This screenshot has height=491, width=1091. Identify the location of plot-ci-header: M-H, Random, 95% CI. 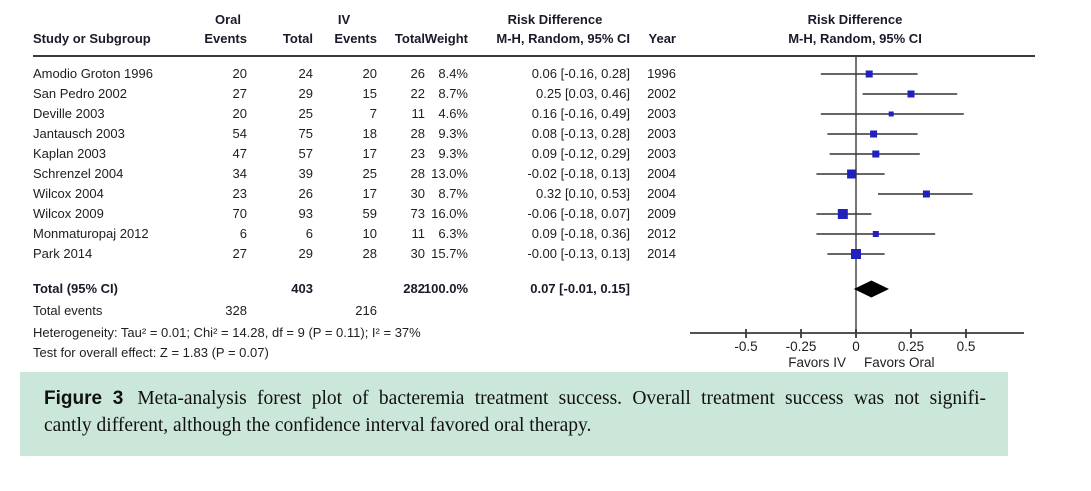
(855, 38).